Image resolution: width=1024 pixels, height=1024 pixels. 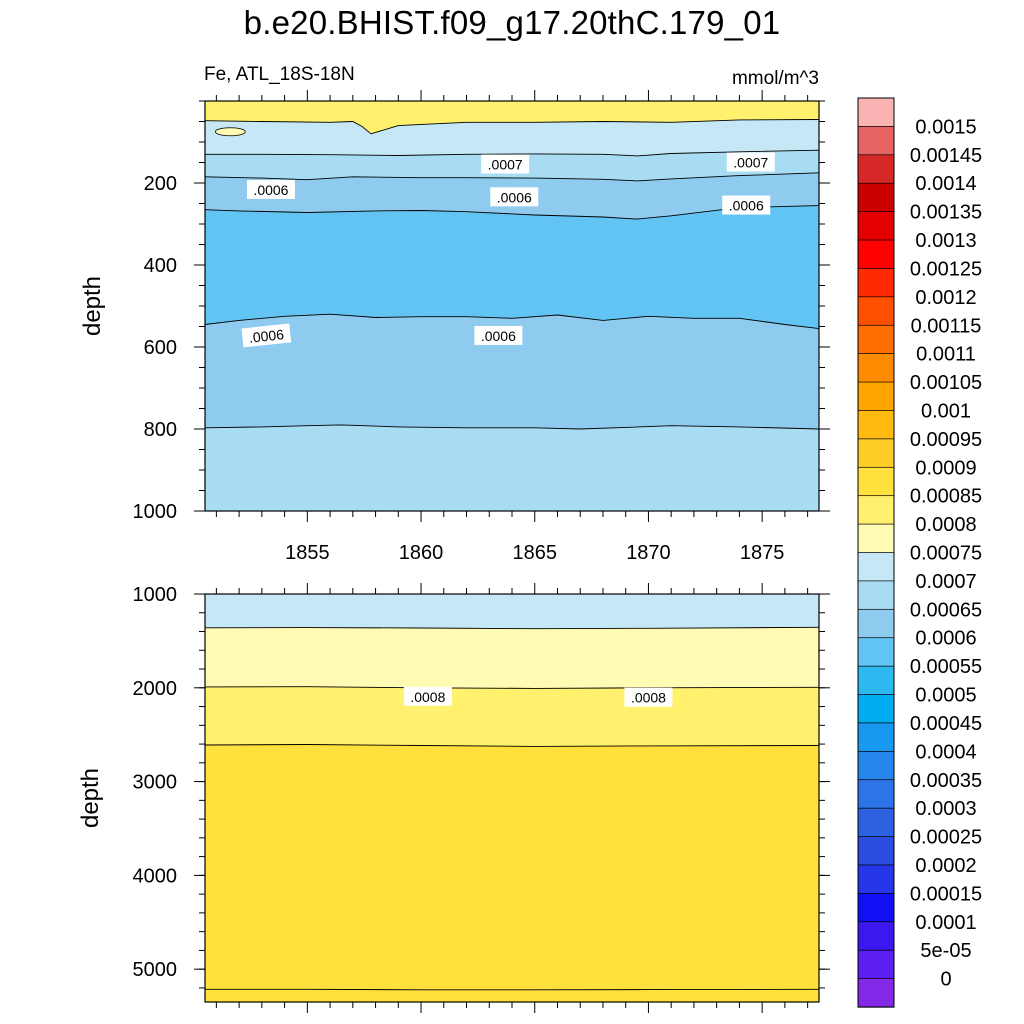 I want to click on x-tick-label: 1865, so click(x=534, y=553).